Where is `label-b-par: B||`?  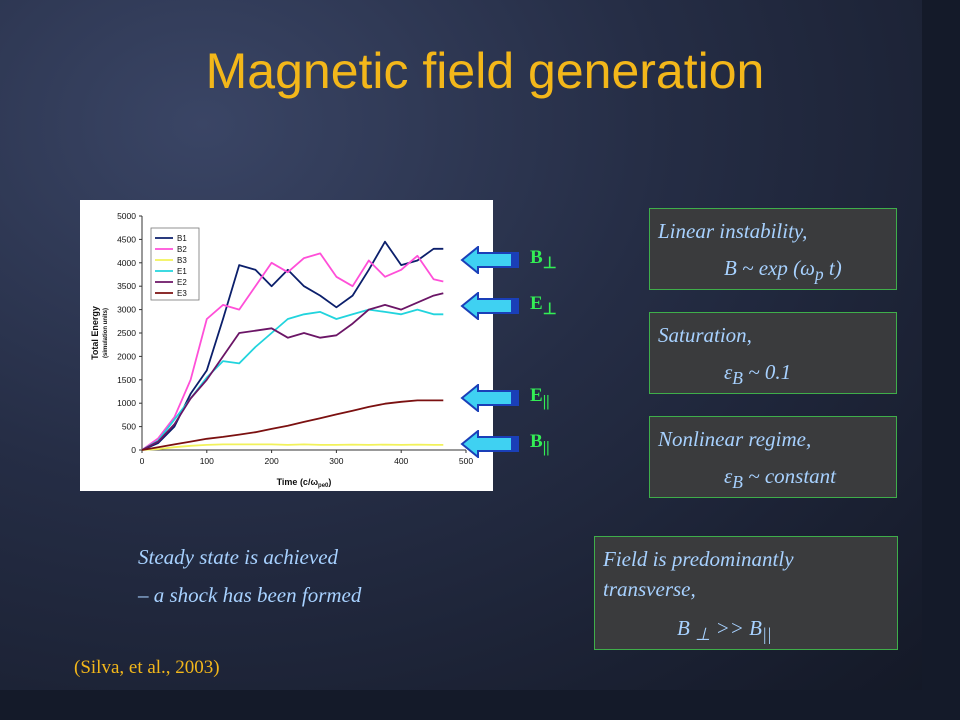 label-b-par: B|| is located at coordinates (540, 443).